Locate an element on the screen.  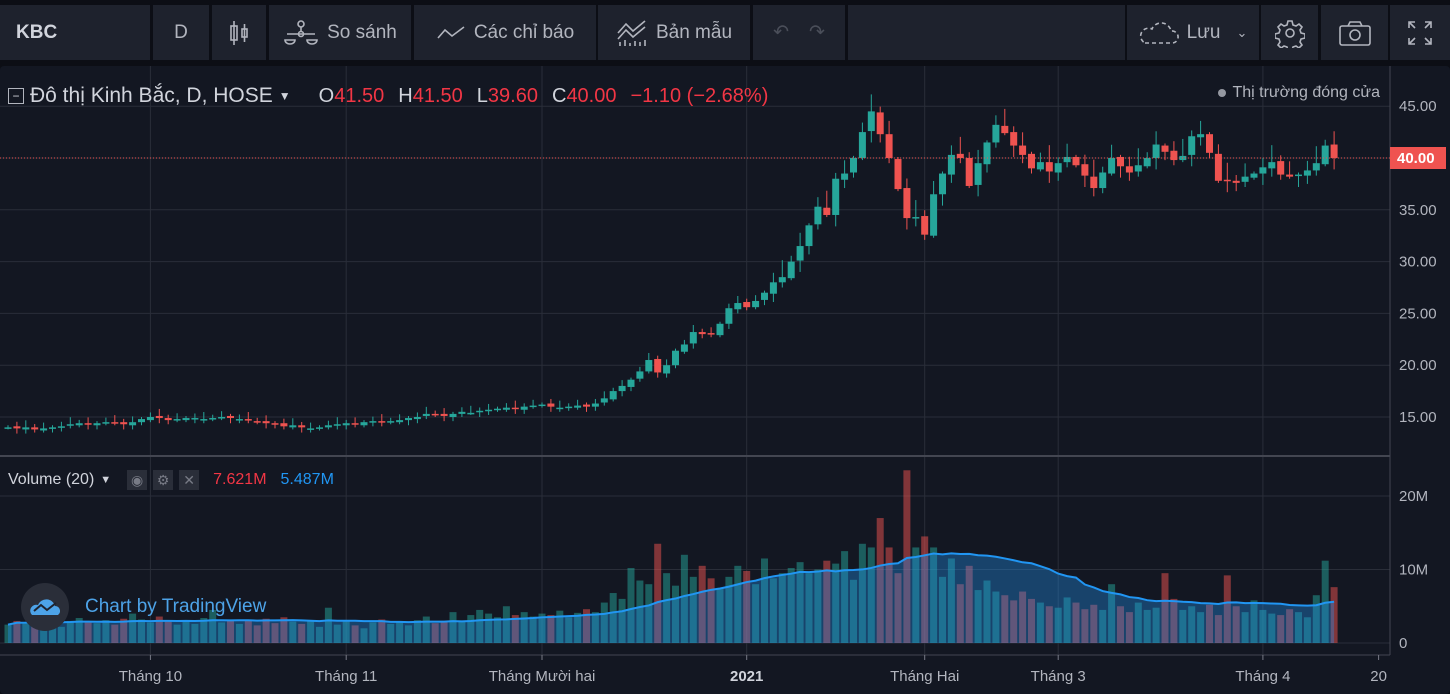
volume-tick-label: 10M is located at coordinates (1413, 570).